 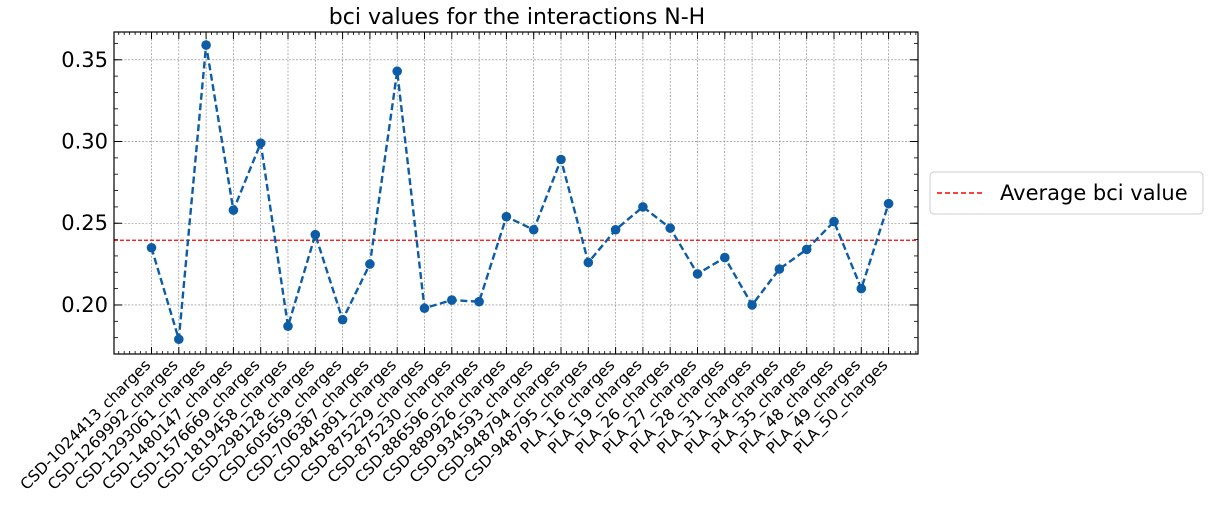 I want to click on y-tick-label: 0.30, so click(x=84, y=142).